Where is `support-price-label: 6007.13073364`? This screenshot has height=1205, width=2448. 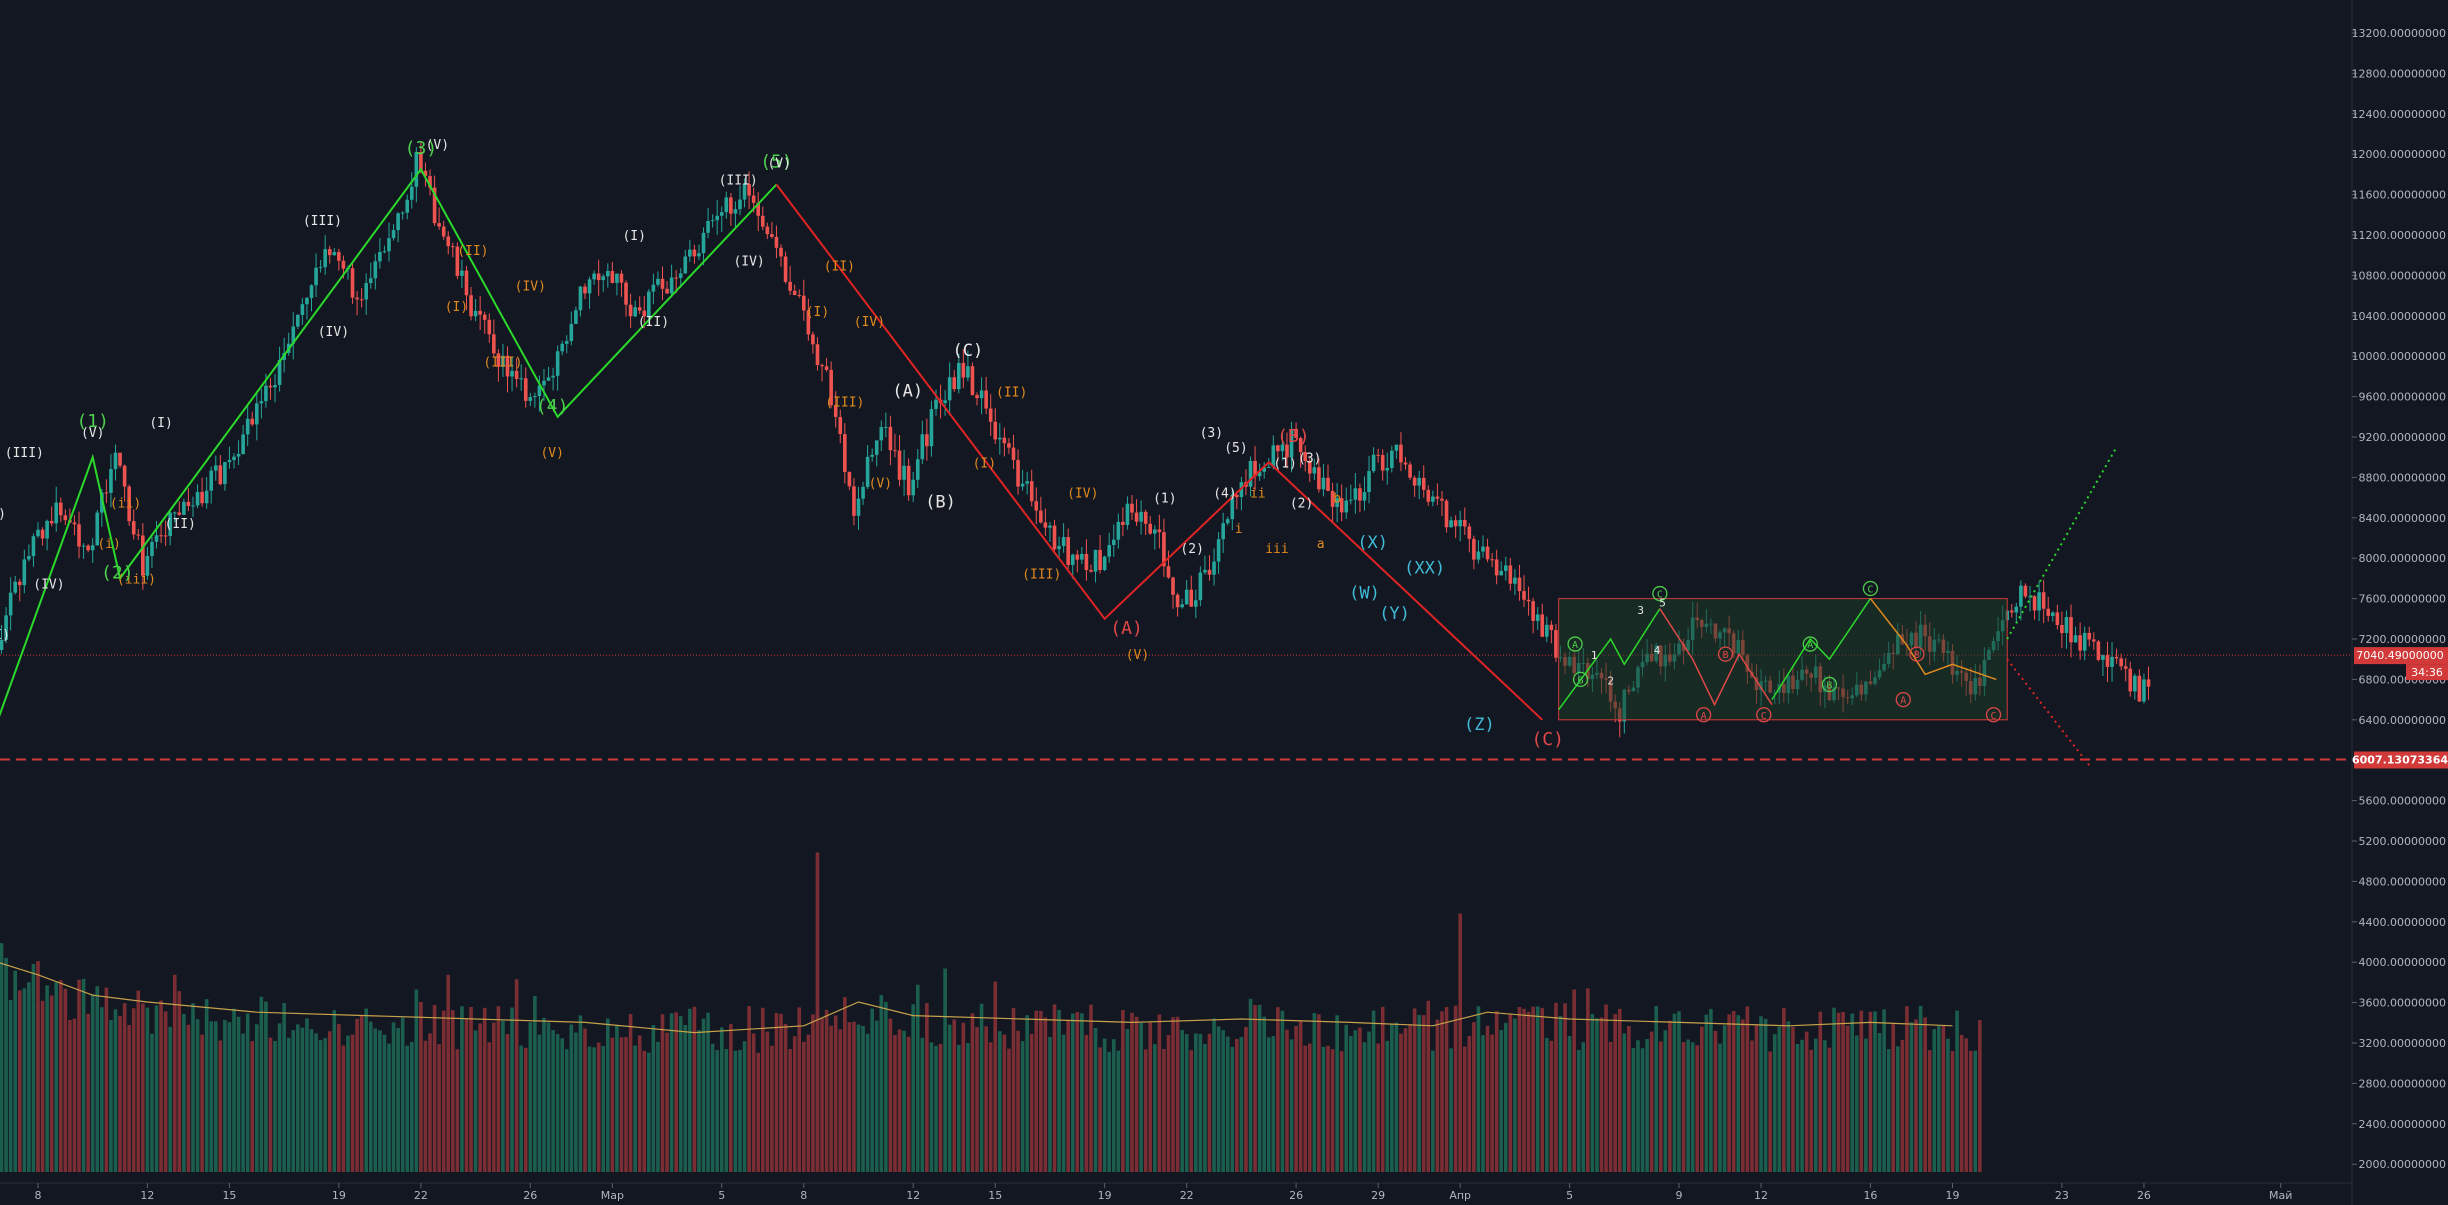 support-price-label: 6007.13073364 is located at coordinates (2400, 759).